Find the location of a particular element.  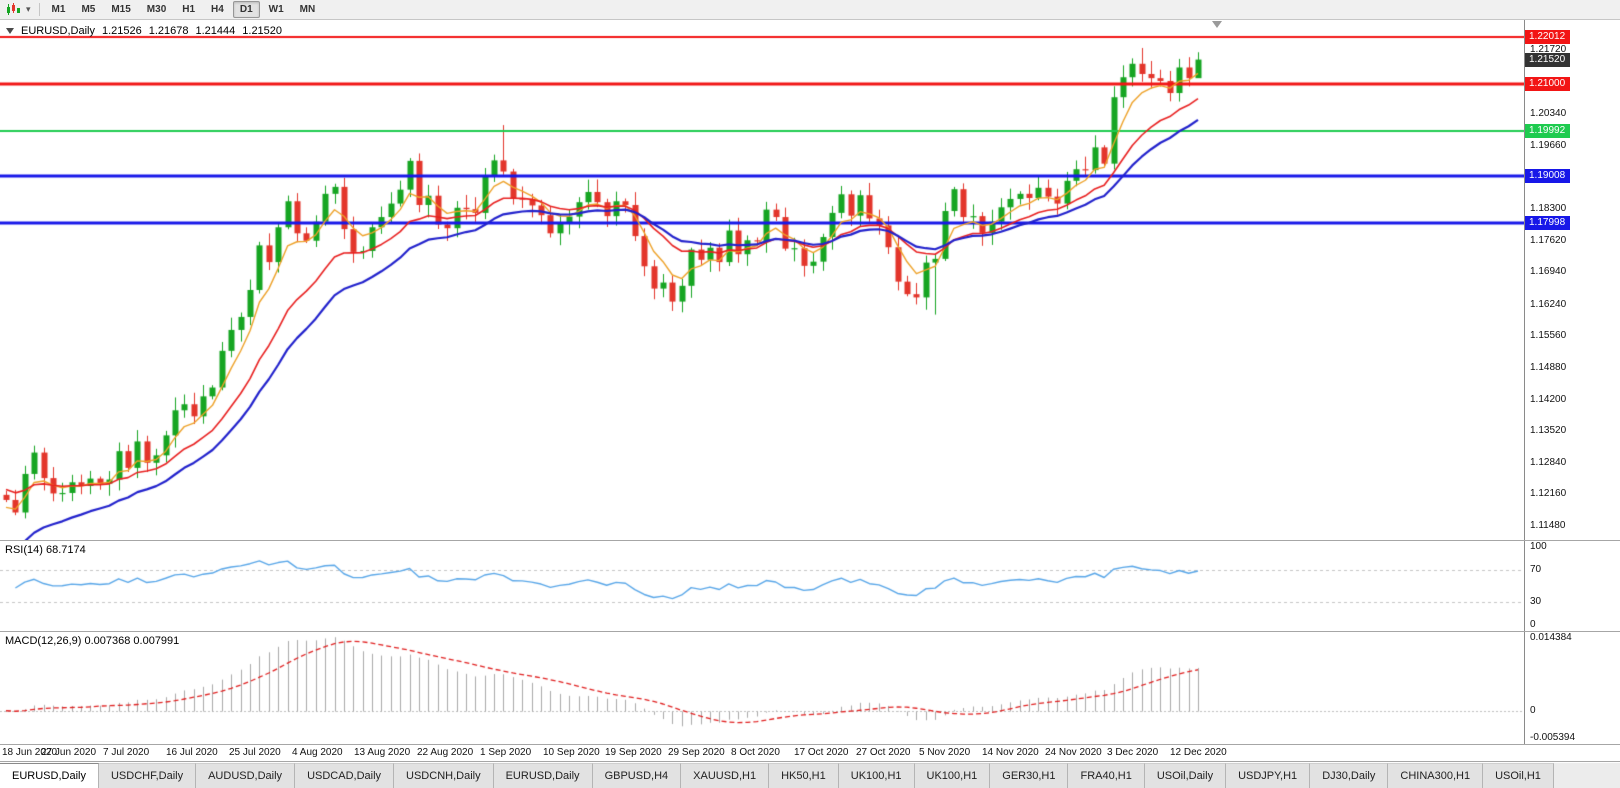

timeframe-m15-button: M15 is located at coordinates (121, 9).